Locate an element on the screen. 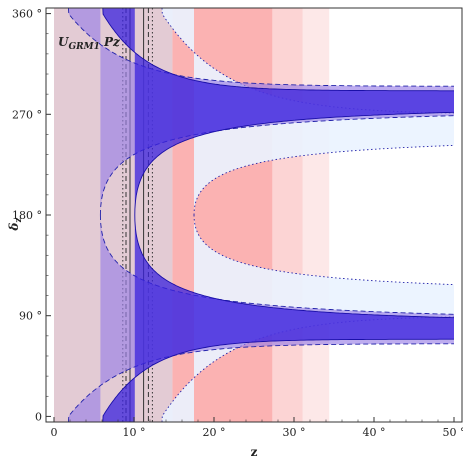 This screenshot has height=463, width=463. dotted-region-lower-inner-edge is located at coordinates (324, 250).